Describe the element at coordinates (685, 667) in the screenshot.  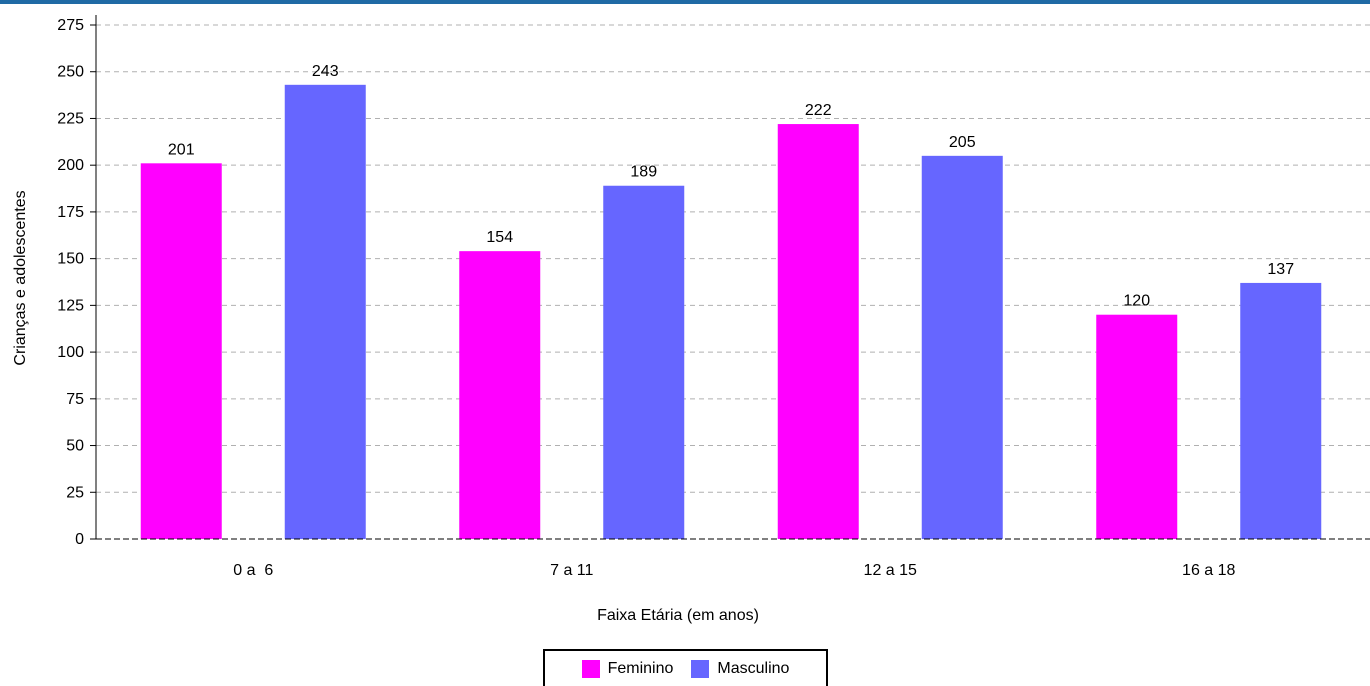
I see `chart-legend: Feminino Masculino` at that location.